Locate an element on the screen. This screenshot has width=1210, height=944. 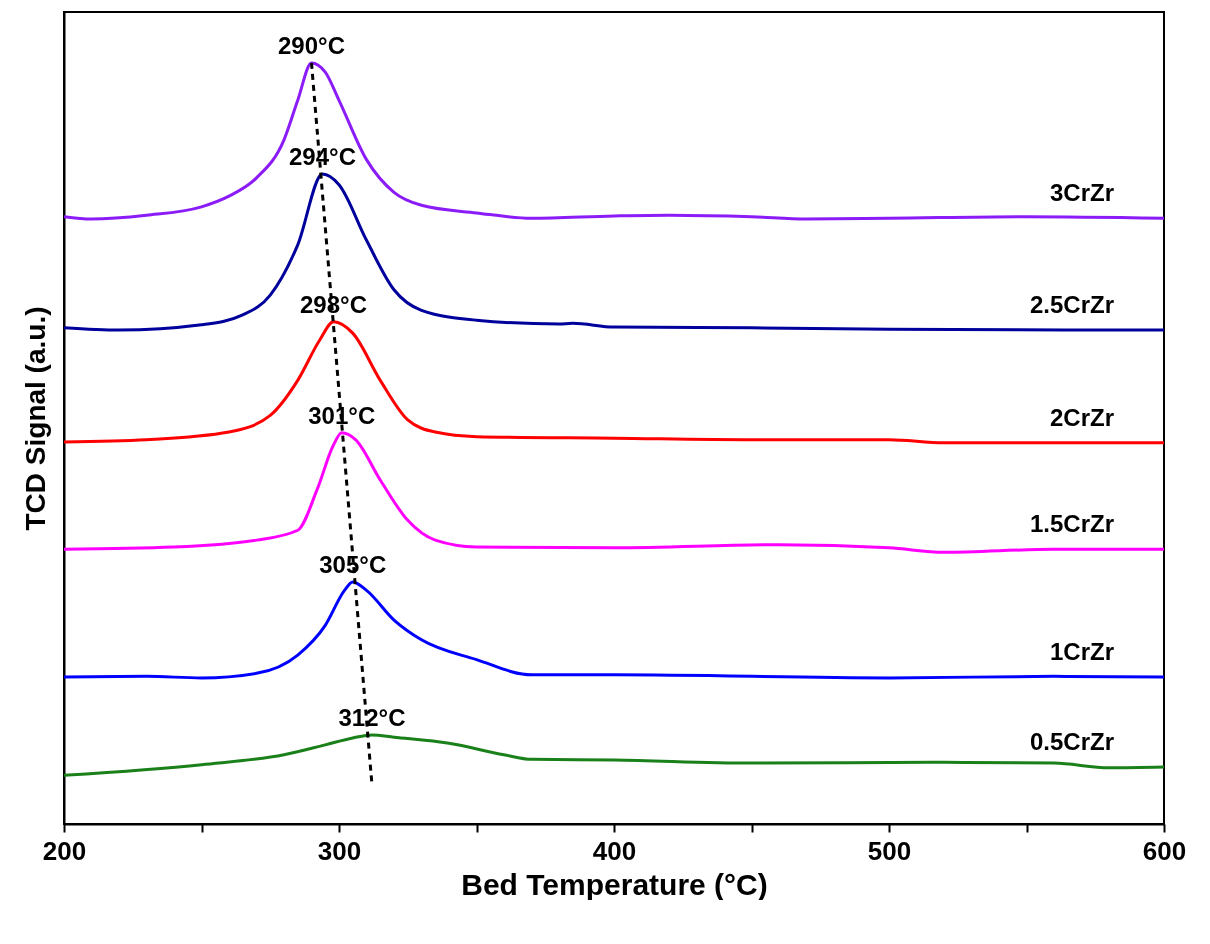
annotation: 290°C is located at coordinates (311, 45).